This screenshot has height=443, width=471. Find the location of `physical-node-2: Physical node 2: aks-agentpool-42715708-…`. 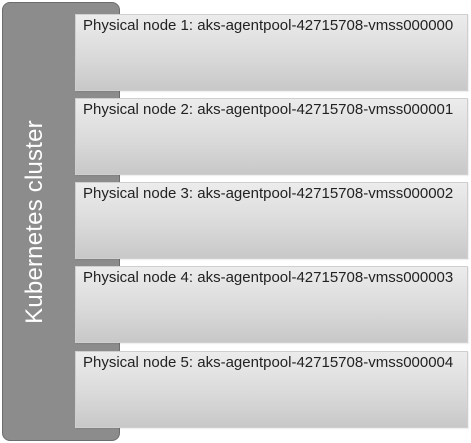

physical-node-2: Physical node 2: aks-agentpool-42715708-… is located at coordinates (271, 136).